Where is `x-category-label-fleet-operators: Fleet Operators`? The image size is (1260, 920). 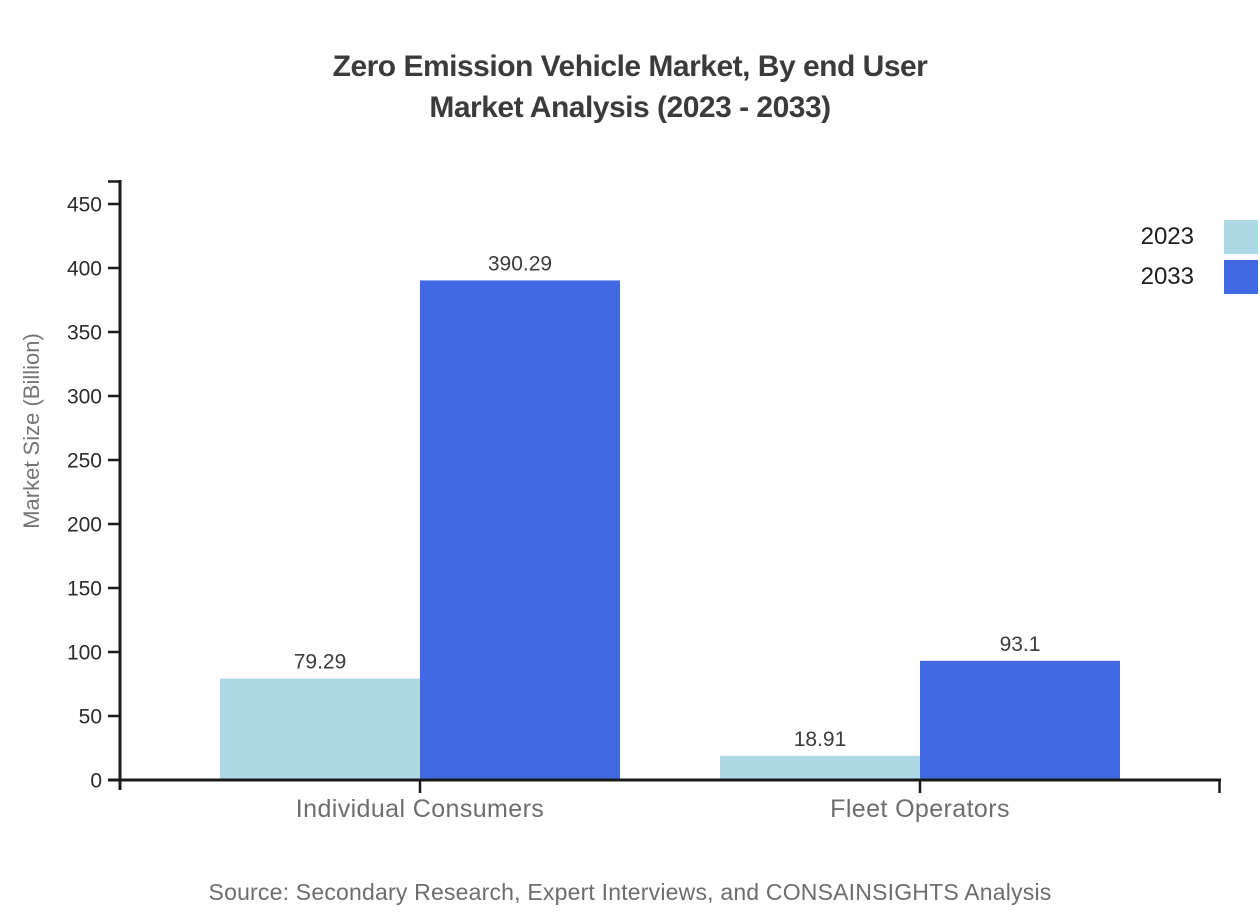
x-category-label-fleet-operators: Fleet Operators is located at coordinates (920, 809).